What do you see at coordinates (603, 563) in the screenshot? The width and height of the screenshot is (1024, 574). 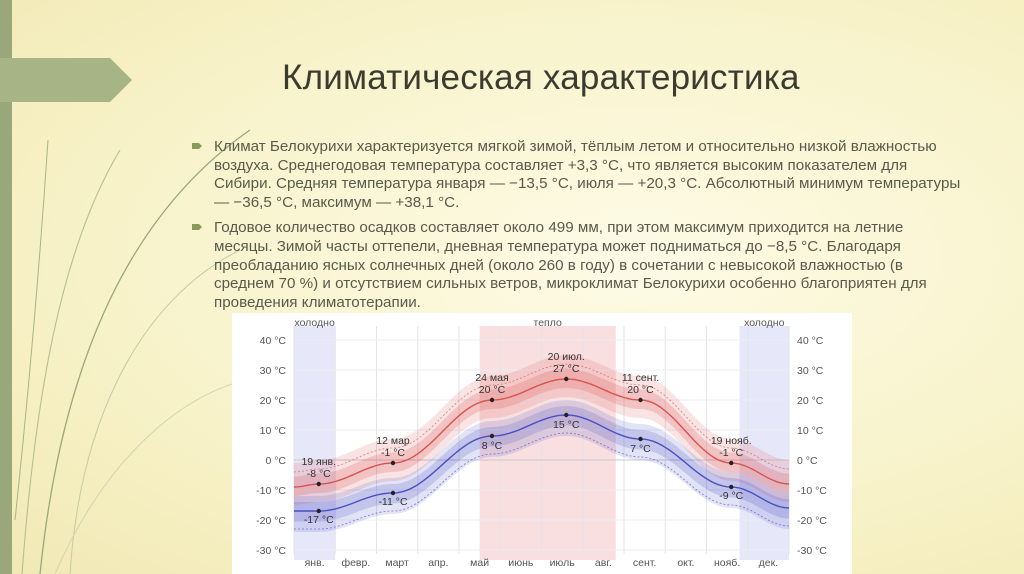 I see `x-tick-label: авг.` at bounding box center [603, 563].